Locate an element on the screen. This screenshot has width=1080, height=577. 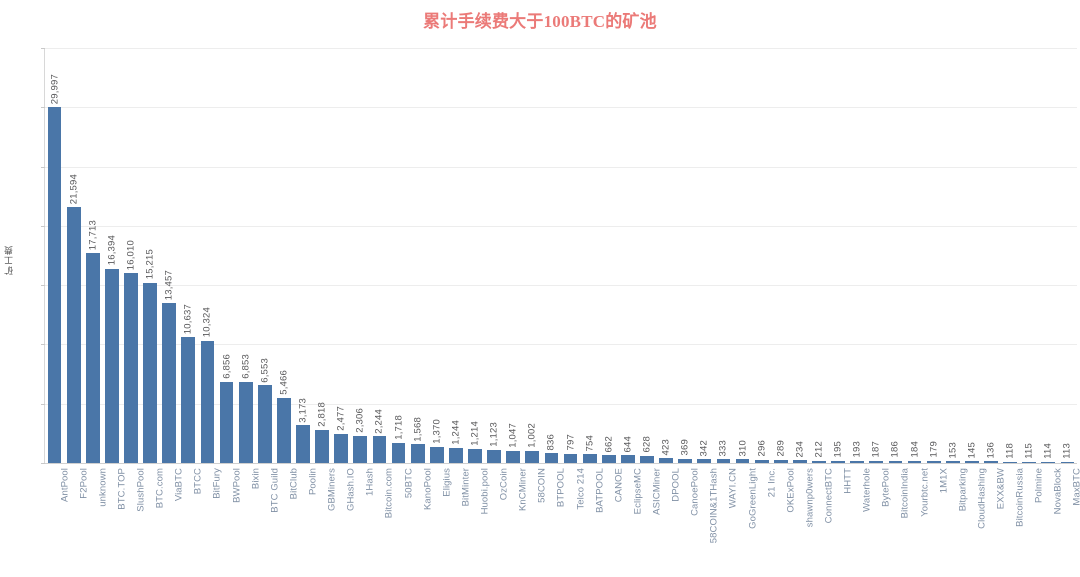
bar-slot: 193 is located at coordinates (857, 255).